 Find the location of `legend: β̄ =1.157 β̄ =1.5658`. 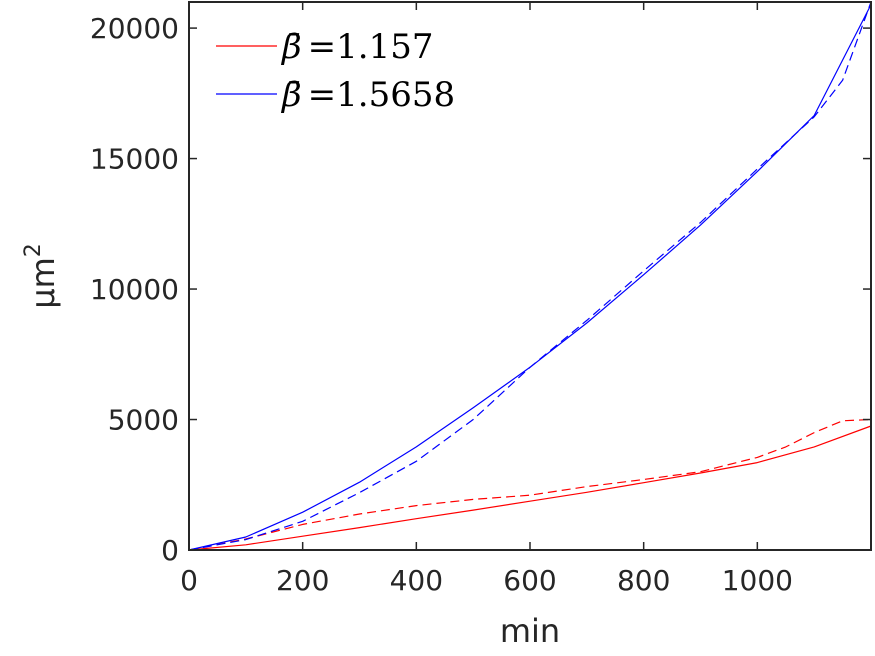

legend: β̄ =1.157 β̄ =1.5658 is located at coordinates (334, 71).